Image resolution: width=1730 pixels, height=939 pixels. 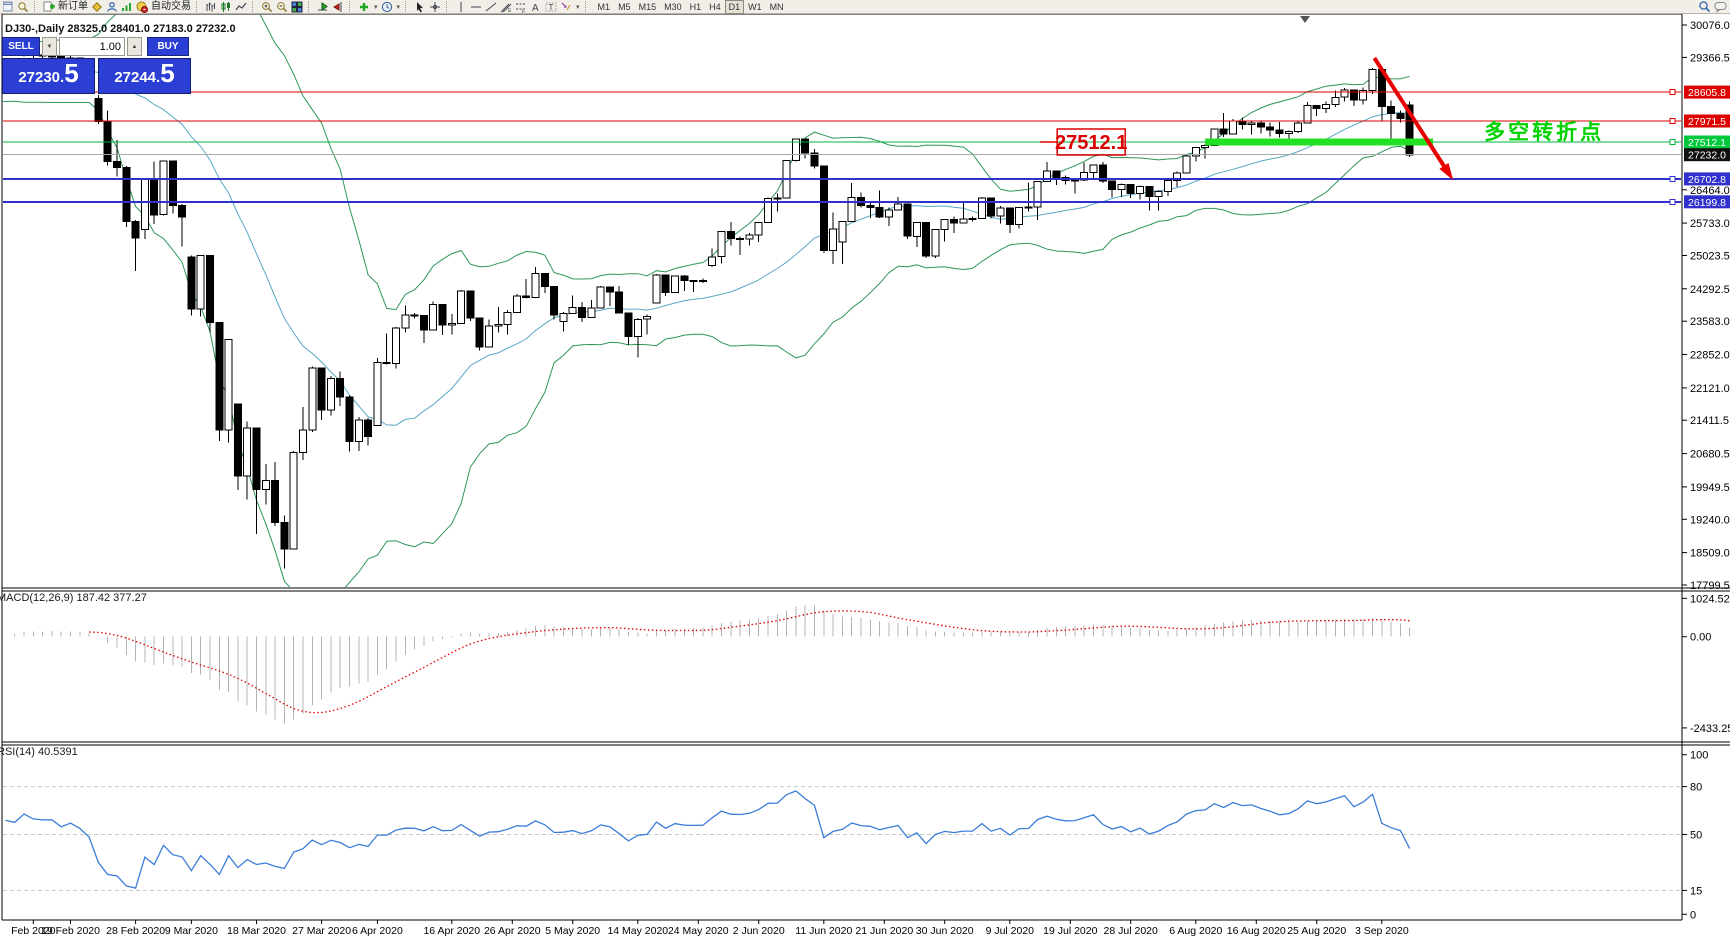 What do you see at coordinates (168, 46) in the screenshot?
I see `buy-button: BUY` at bounding box center [168, 46].